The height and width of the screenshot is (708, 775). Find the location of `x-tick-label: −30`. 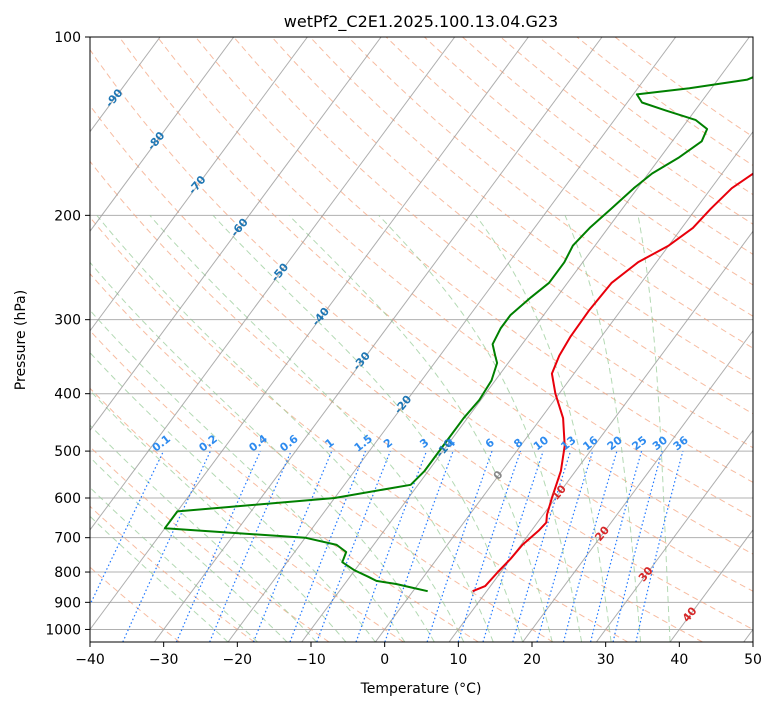

x-tick-label: −30 is located at coordinates (164, 660).